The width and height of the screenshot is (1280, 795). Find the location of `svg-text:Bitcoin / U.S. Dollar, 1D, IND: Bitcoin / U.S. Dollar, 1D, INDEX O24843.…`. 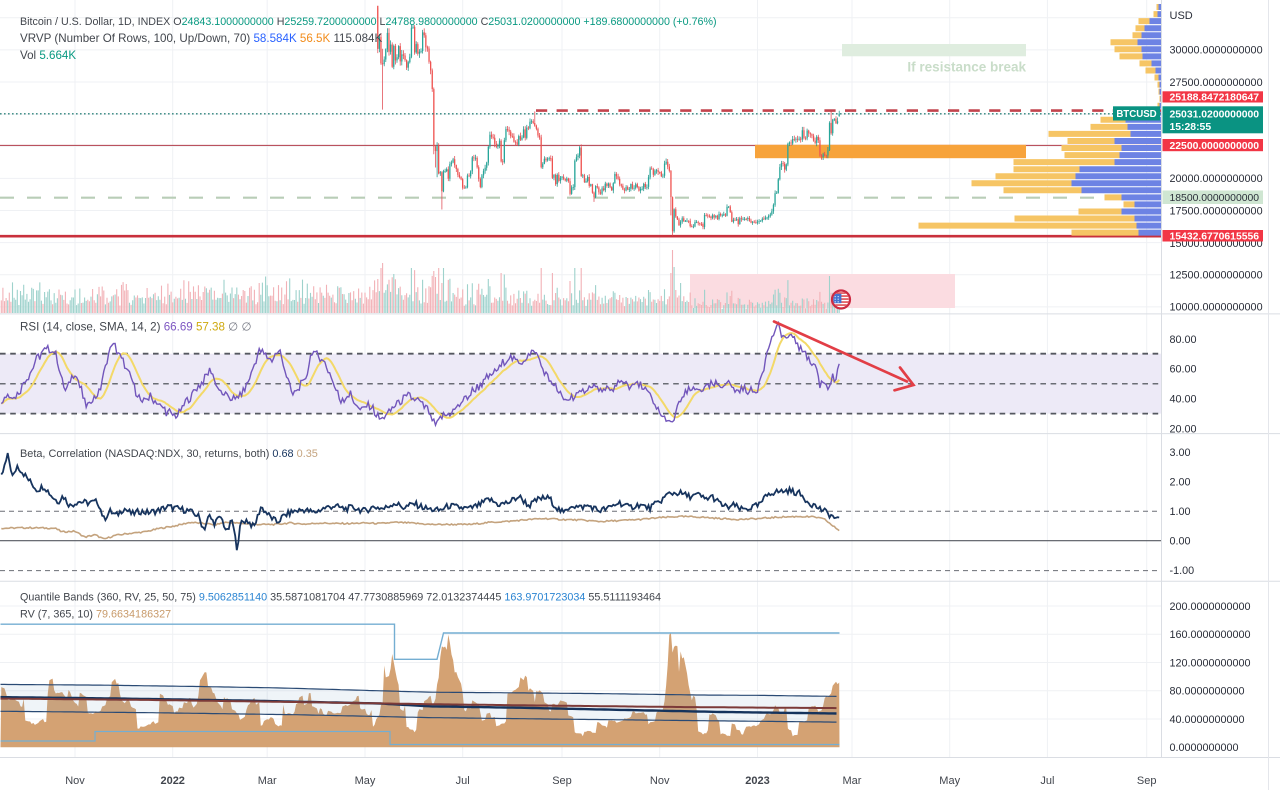

svg-text:Bitcoin / U.S. Dollar, 1D, IND: Bitcoin / U.S. Dollar, 1D, INDEX O24843.… is located at coordinates (368, 22).